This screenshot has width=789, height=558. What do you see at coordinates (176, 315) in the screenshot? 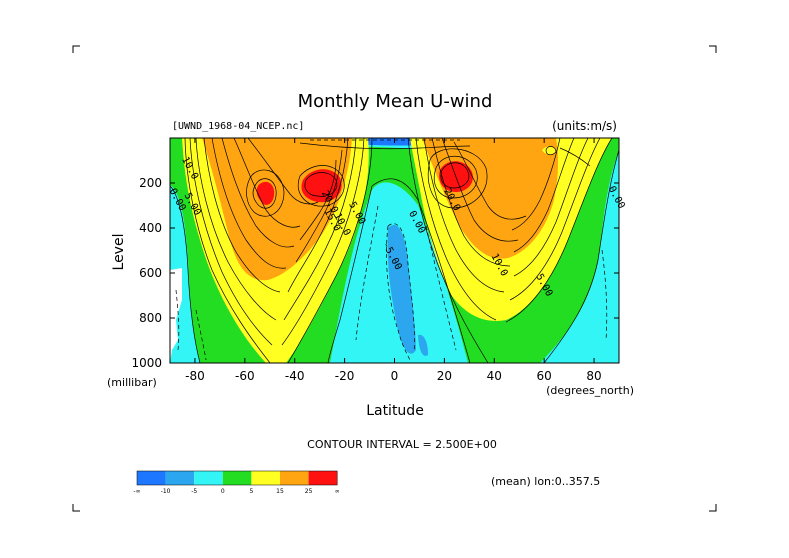
I see `fill-white-south-pole` at bounding box center [176, 315].